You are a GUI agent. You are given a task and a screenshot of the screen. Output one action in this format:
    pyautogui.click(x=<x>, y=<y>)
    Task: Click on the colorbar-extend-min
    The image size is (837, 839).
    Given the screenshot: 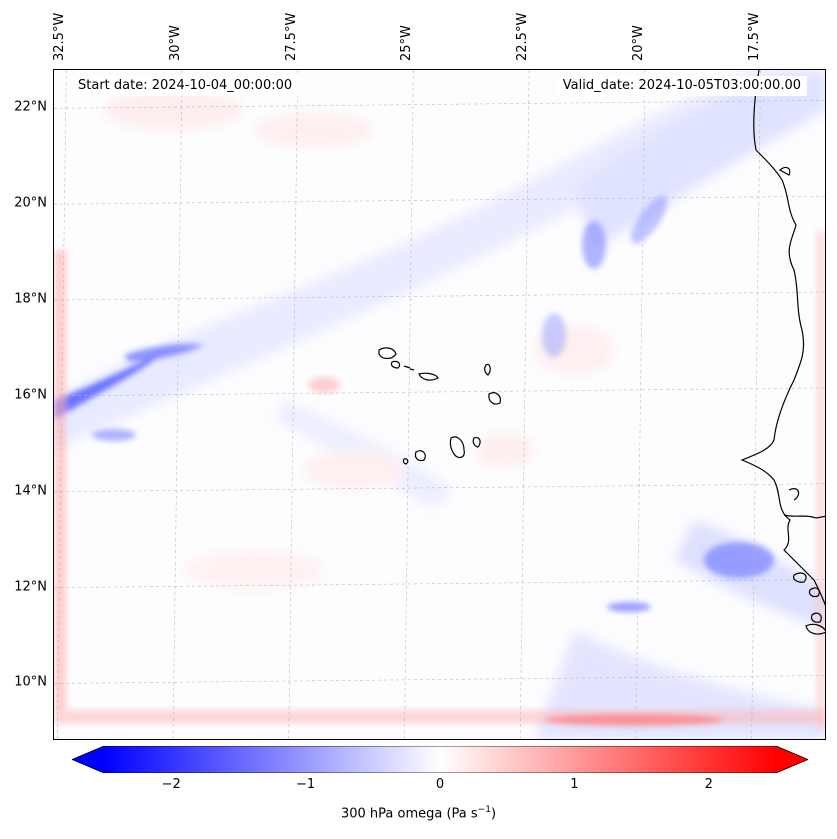 What is the action you would take?
    pyautogui.click(x=88, y=759)
    